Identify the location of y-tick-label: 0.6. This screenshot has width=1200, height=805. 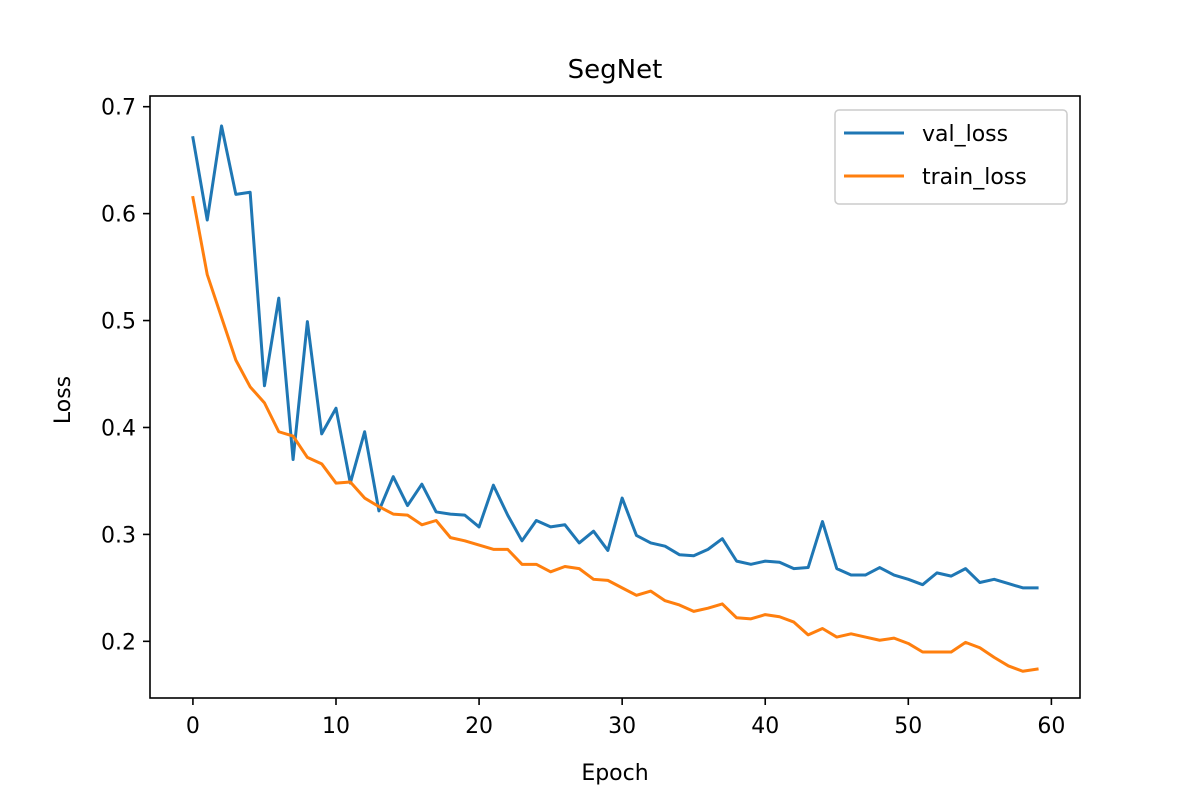
(118, 215).